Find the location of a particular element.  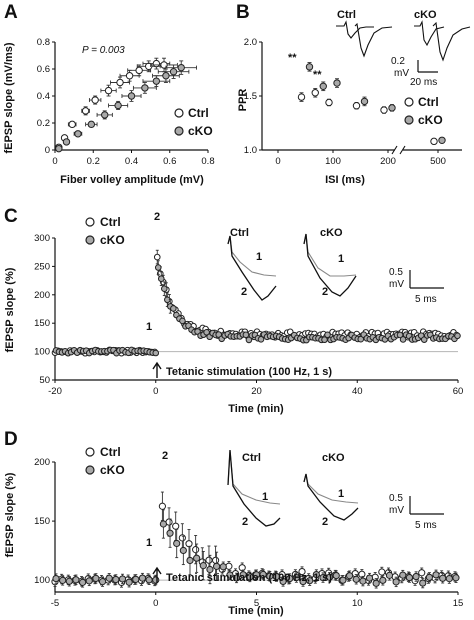

panel-b-ylabel: PPR is located at coordinates (243, 100).